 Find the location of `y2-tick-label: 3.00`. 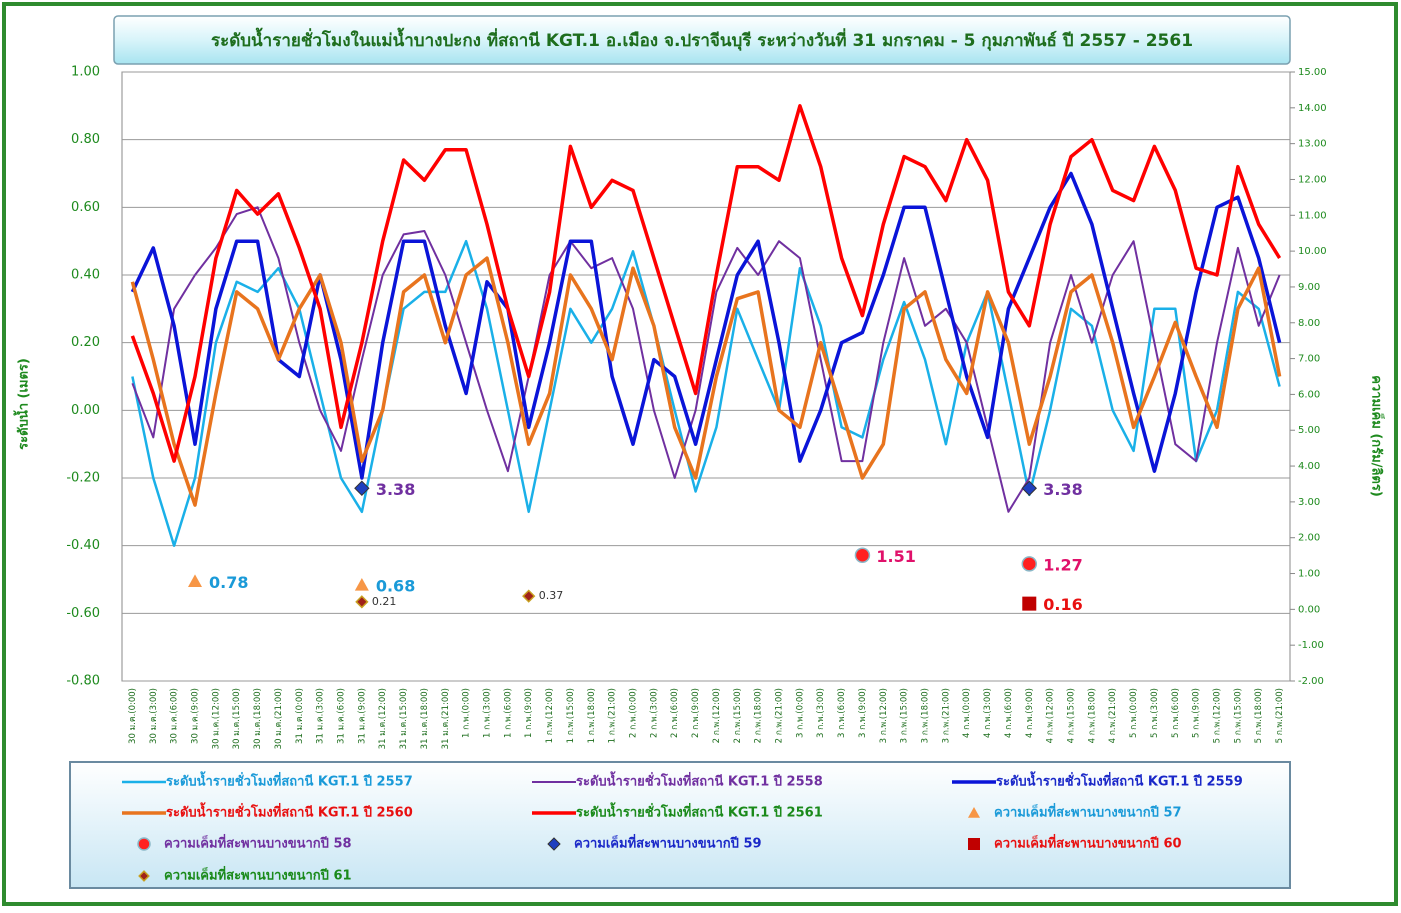

y2-tick-label: 3.00 is located at coordinates (1309, 502).